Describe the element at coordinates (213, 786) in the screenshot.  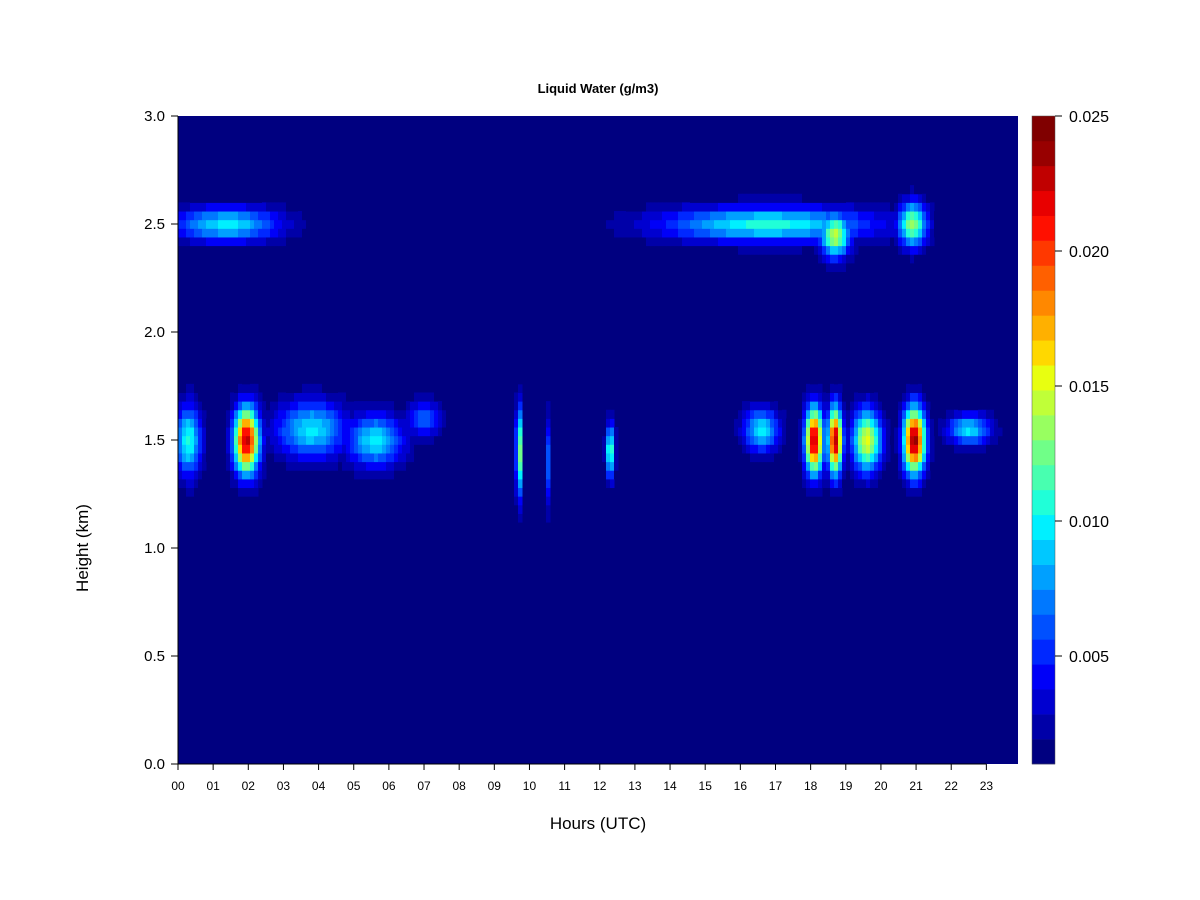
I see `x-tick-label: 01` at that location.